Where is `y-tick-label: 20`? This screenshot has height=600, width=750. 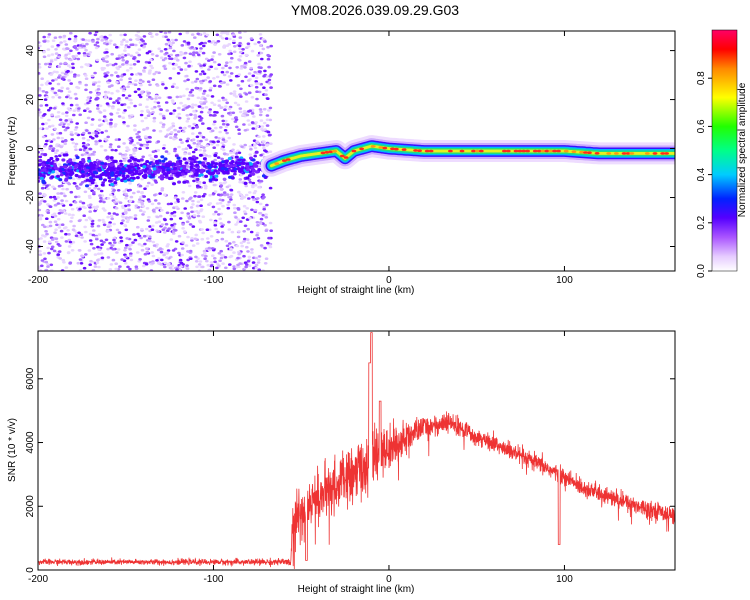 y-tick-label: 20 is located at coordinates (30, 100).